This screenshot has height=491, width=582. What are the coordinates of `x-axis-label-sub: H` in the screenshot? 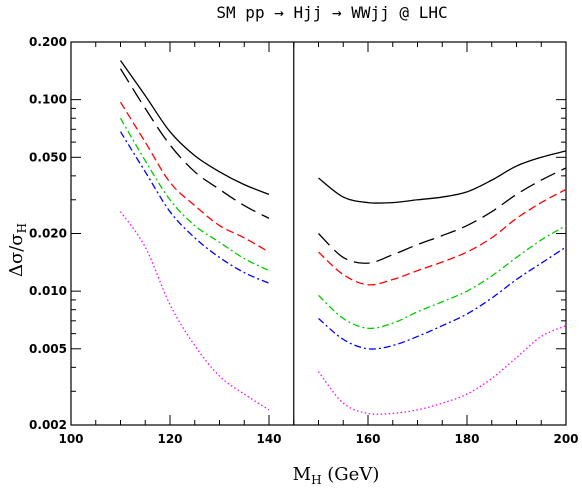 It's located at (316, 480).